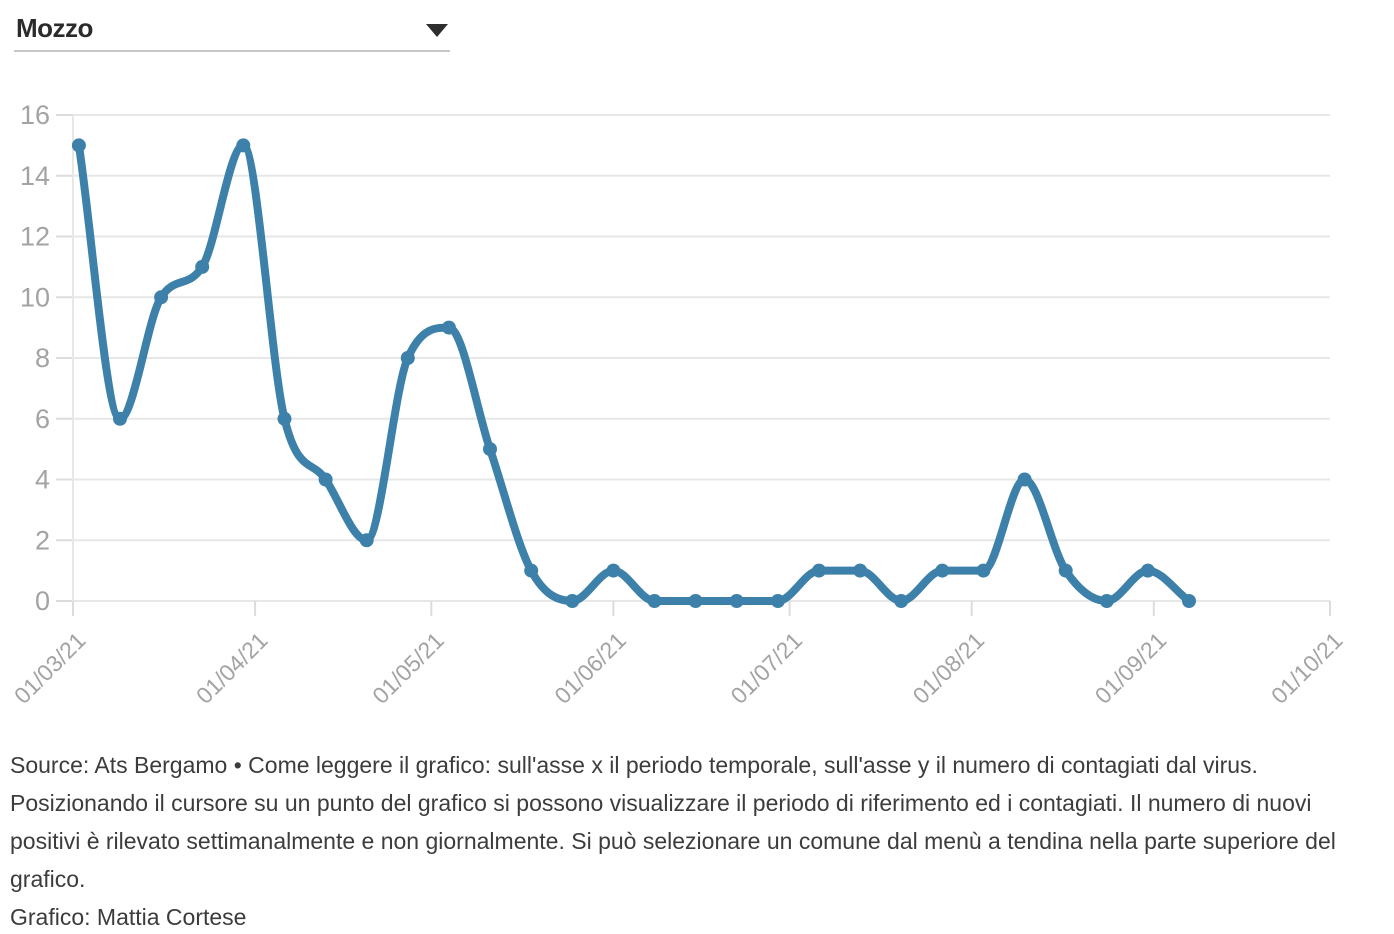 This screenshot has height=934, width=1394. What do you see at coordinates (232, 51) in the screenshot?
I see `dropdown-underline` at bounding box center [232, 51].